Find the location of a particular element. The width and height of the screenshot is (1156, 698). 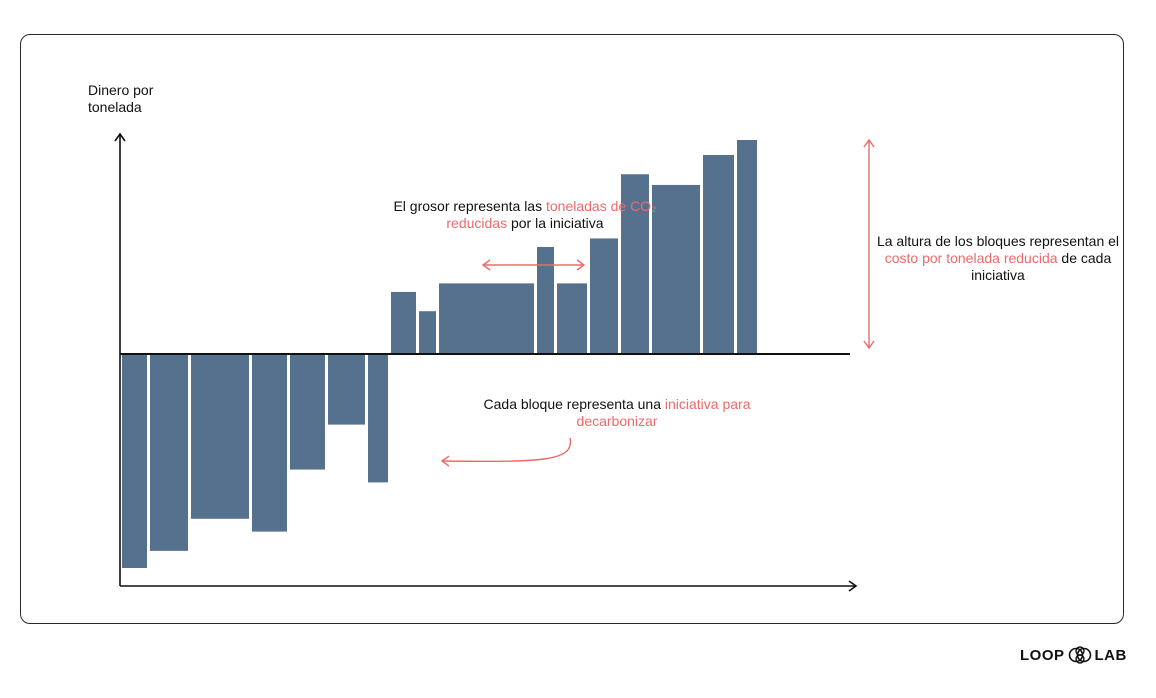

loop-lab-logo: LOOP LAB is located at coordinates (1073, 655).